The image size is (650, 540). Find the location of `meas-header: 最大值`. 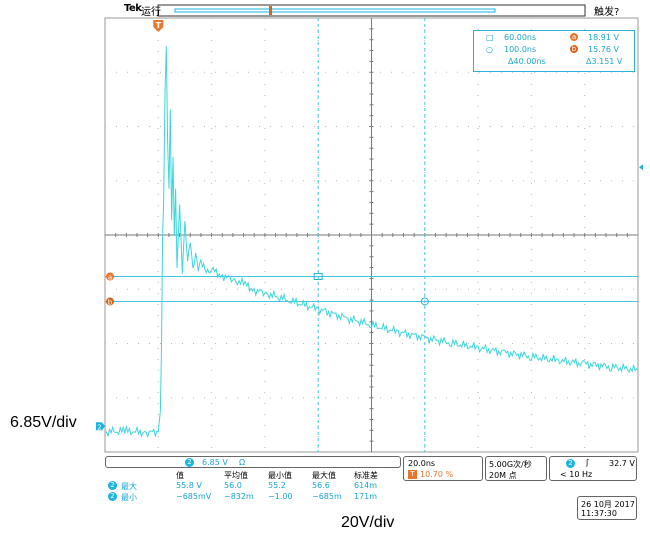

meas-header: 最大值 is located at coordinates (324, 475).